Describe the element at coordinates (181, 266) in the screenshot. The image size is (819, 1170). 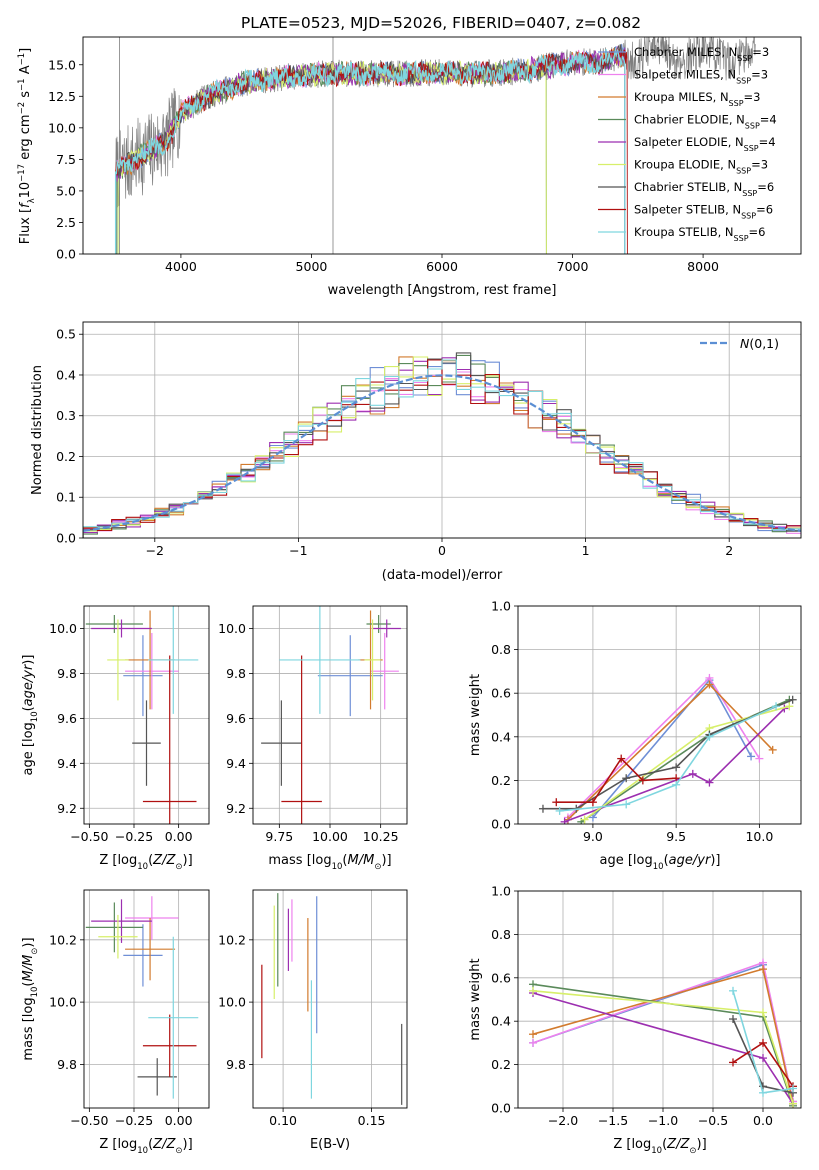
I see `x-tick-label: 4000` at that location.